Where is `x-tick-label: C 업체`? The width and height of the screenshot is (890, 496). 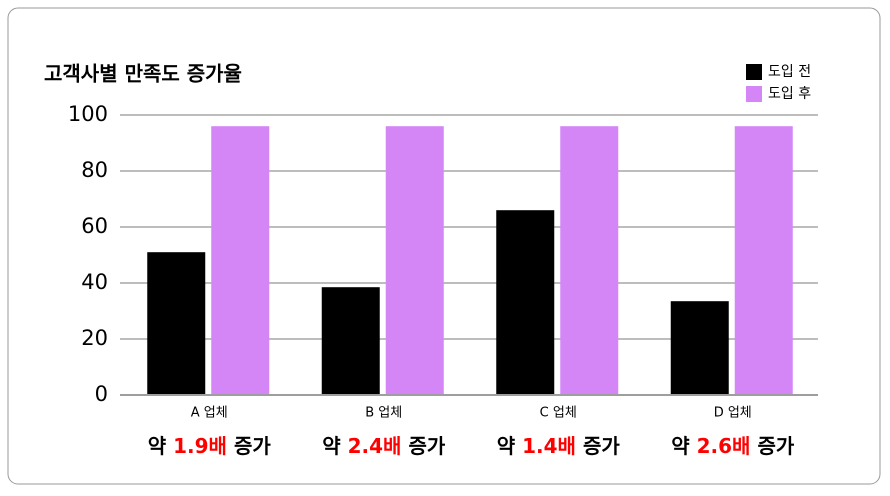 x-tick-label: C 업체 is located at coordinates (558, 413).